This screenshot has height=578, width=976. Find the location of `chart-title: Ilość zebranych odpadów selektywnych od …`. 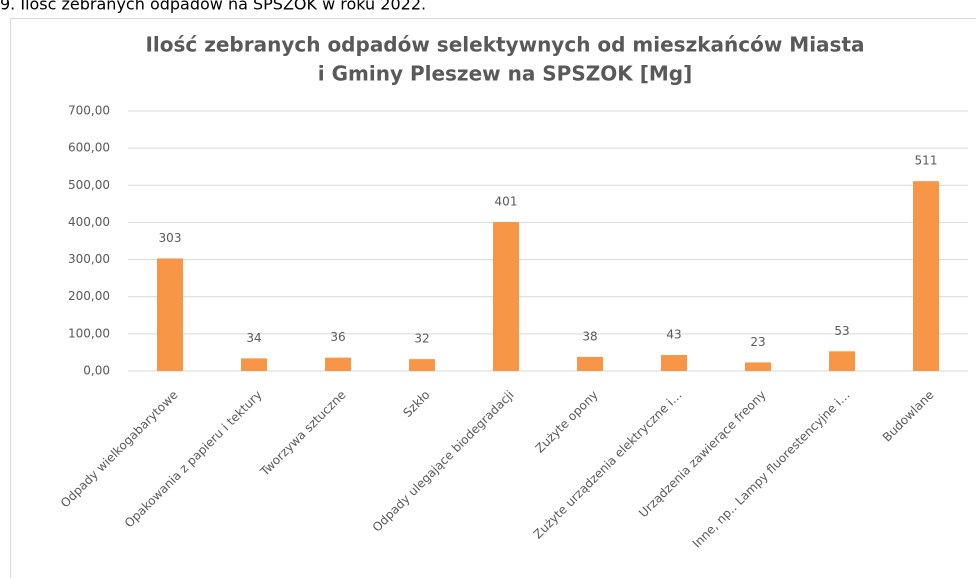

chart-title: Ilość zebranych odpadów selektywnych od … is located at coordinates (504, 45).